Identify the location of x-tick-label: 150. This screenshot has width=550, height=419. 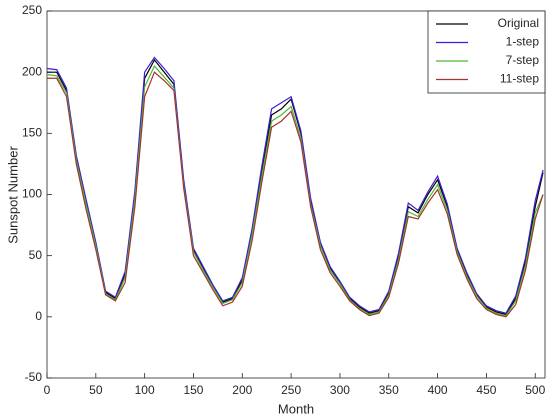
(193, 390).